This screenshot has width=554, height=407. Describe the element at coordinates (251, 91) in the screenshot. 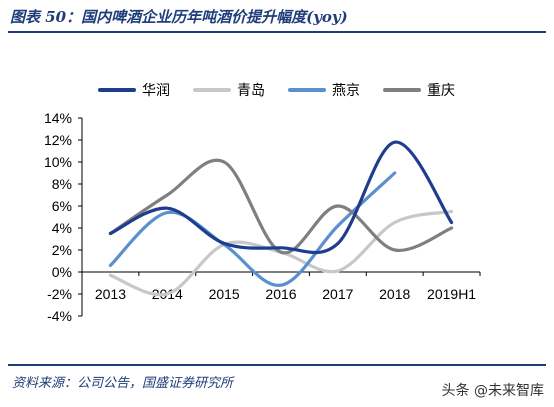

I see `legend-label: 青岛` at that location.